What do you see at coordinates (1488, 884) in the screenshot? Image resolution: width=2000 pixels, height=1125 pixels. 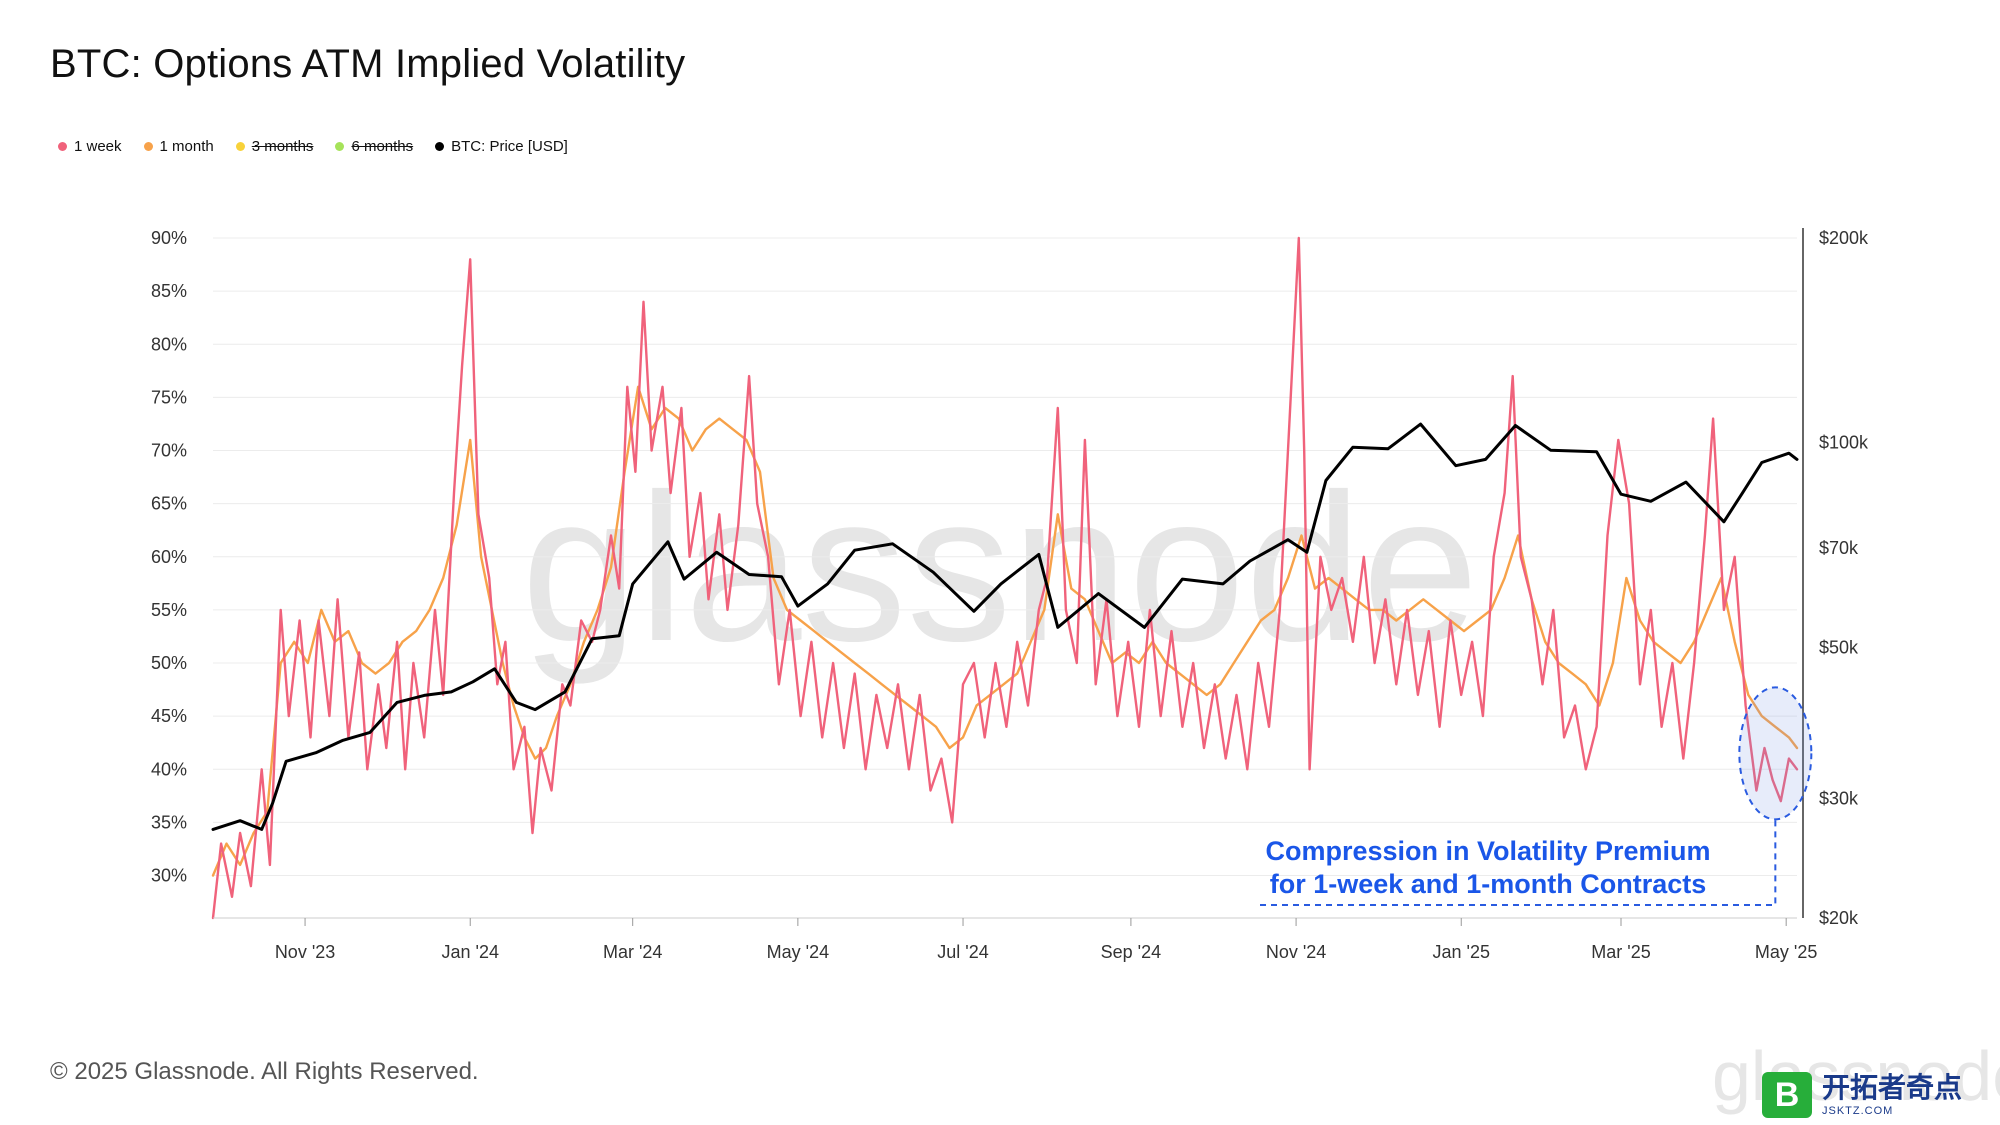 I see `annotation-line-2: for 1-week and 1-month Contracts` at bounding box center [1488, 884].